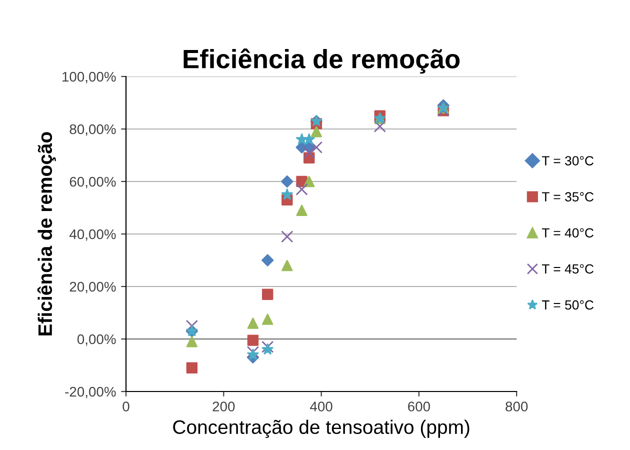  I want to click on x-axis-title: Concentração de tensoativo (ppm), so click(321, 429).